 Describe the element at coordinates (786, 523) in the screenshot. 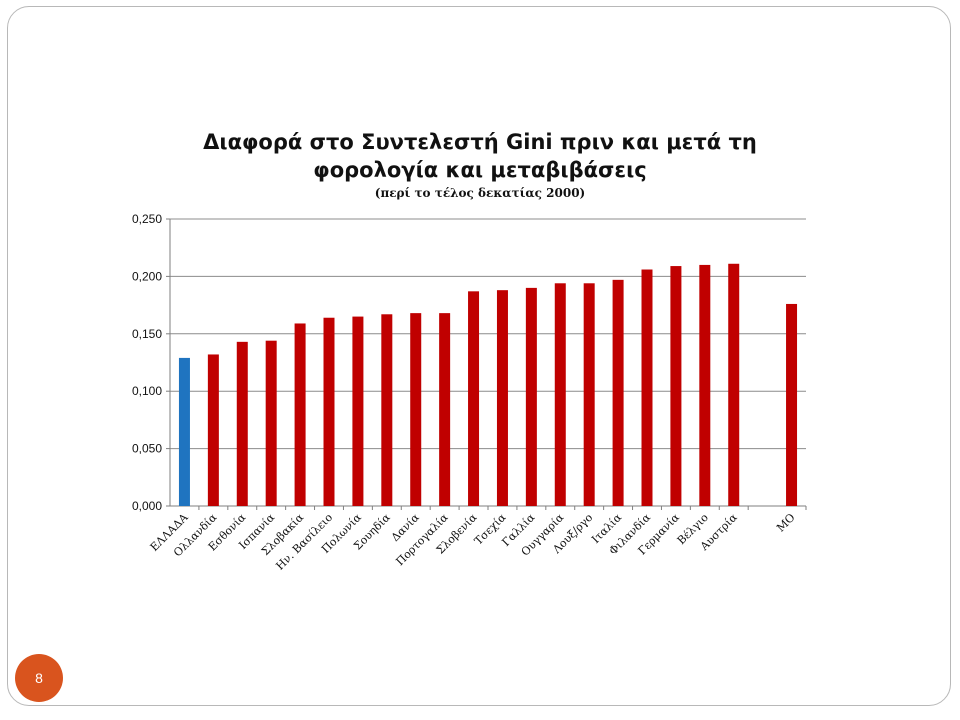

I see `x-tick-label: ΜΟ` at that location.